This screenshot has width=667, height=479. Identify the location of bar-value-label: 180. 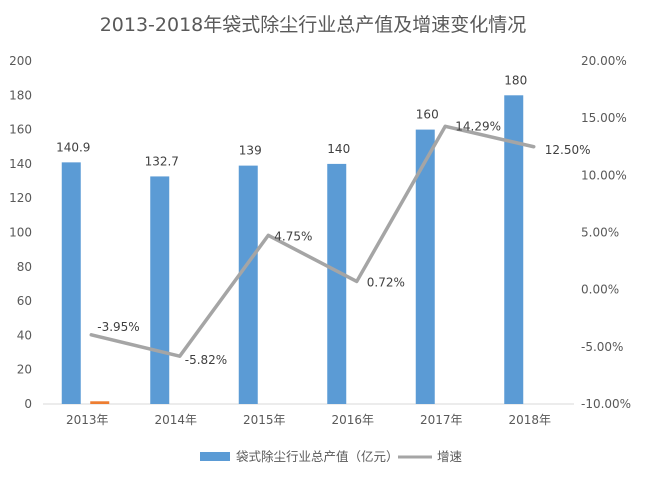
(515, 80).